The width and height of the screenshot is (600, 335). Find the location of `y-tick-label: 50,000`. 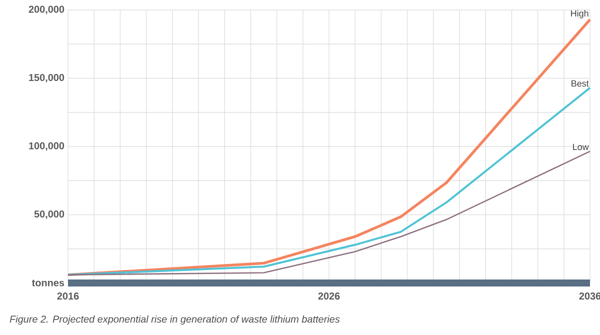

y-tick-label: 50,000 is located at coordinates (49, 215).